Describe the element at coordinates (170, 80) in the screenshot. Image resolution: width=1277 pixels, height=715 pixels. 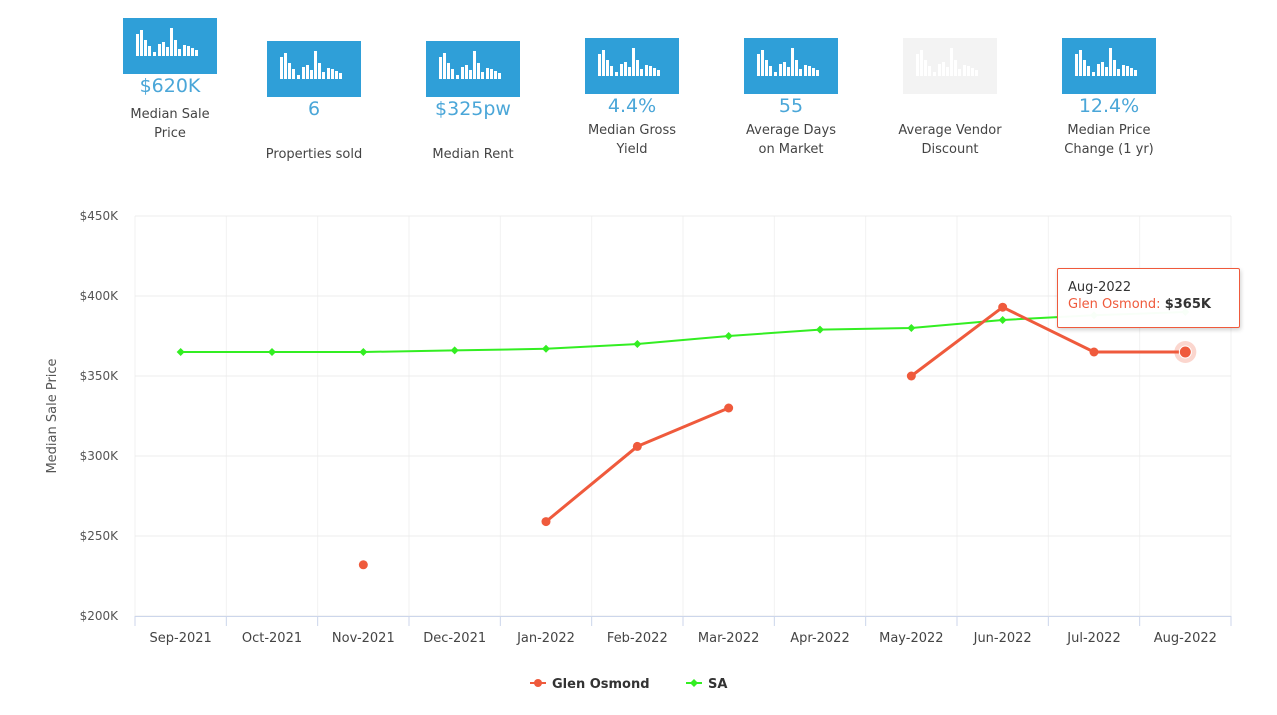
I see `stat-median-sale-price: $620K Median Sale Price` at that location.